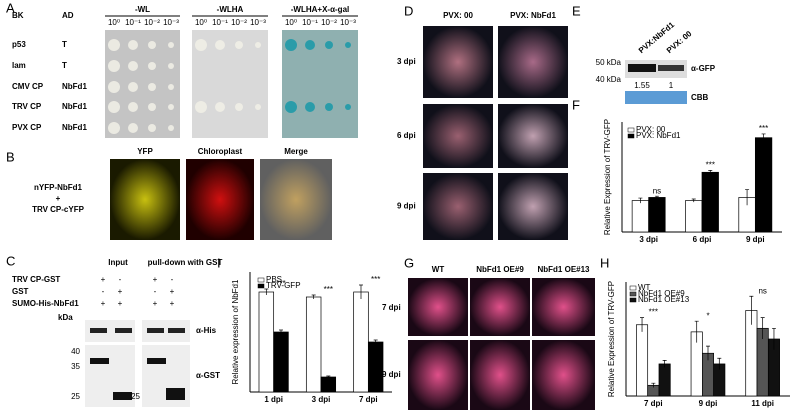  I want to click on legend-label: PVX: 00, so click(651, 129).